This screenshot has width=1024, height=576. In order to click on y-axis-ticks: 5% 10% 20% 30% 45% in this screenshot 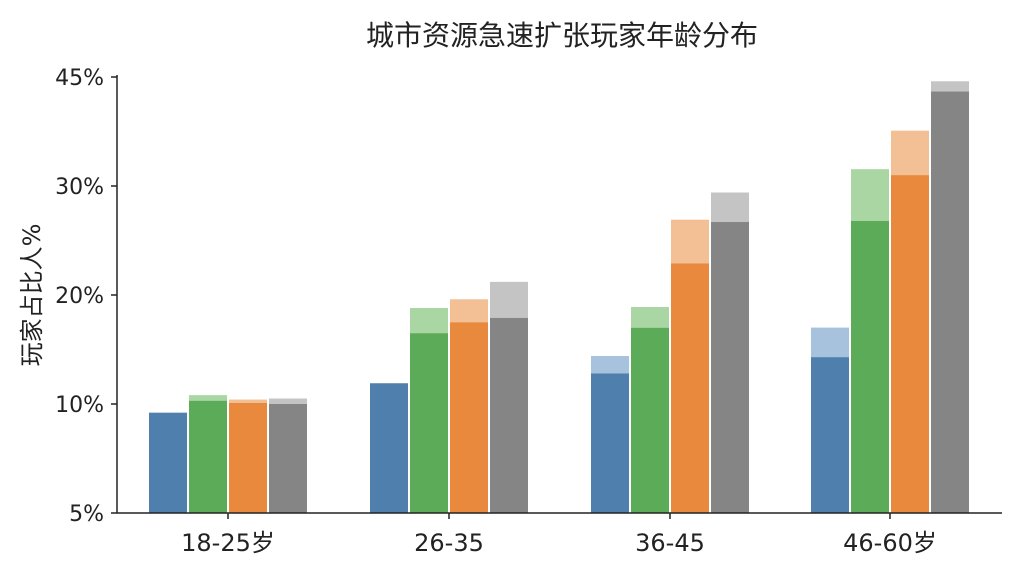, I will do `click(86, 296)`.